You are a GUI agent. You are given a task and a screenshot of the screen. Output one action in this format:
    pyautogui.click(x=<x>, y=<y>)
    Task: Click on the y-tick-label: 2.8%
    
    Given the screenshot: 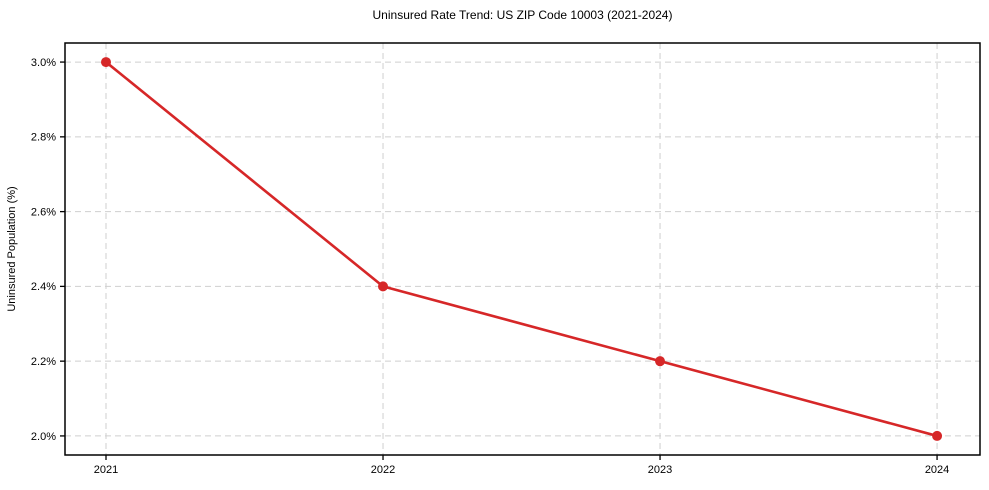 What is the action you would take?
    pyautogui.click(x=43, y=138)
    